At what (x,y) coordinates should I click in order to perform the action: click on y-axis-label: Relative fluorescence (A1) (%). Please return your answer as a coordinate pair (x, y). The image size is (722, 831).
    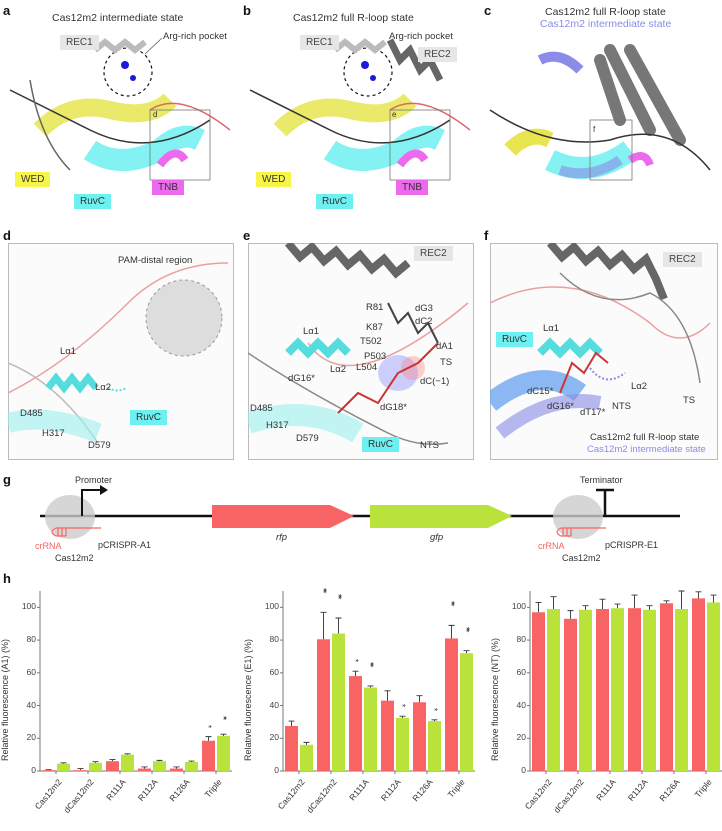
    Looking at the image, I should click on (5, 699).